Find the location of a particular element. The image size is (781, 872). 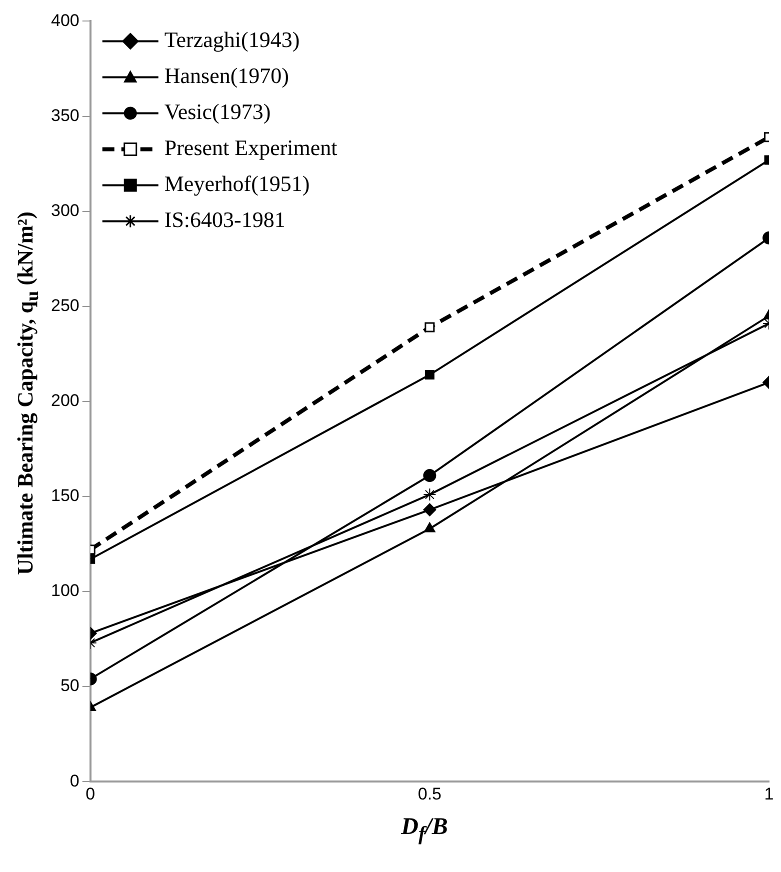

x-tick-label: 0 is located at coordinates (91, 794).